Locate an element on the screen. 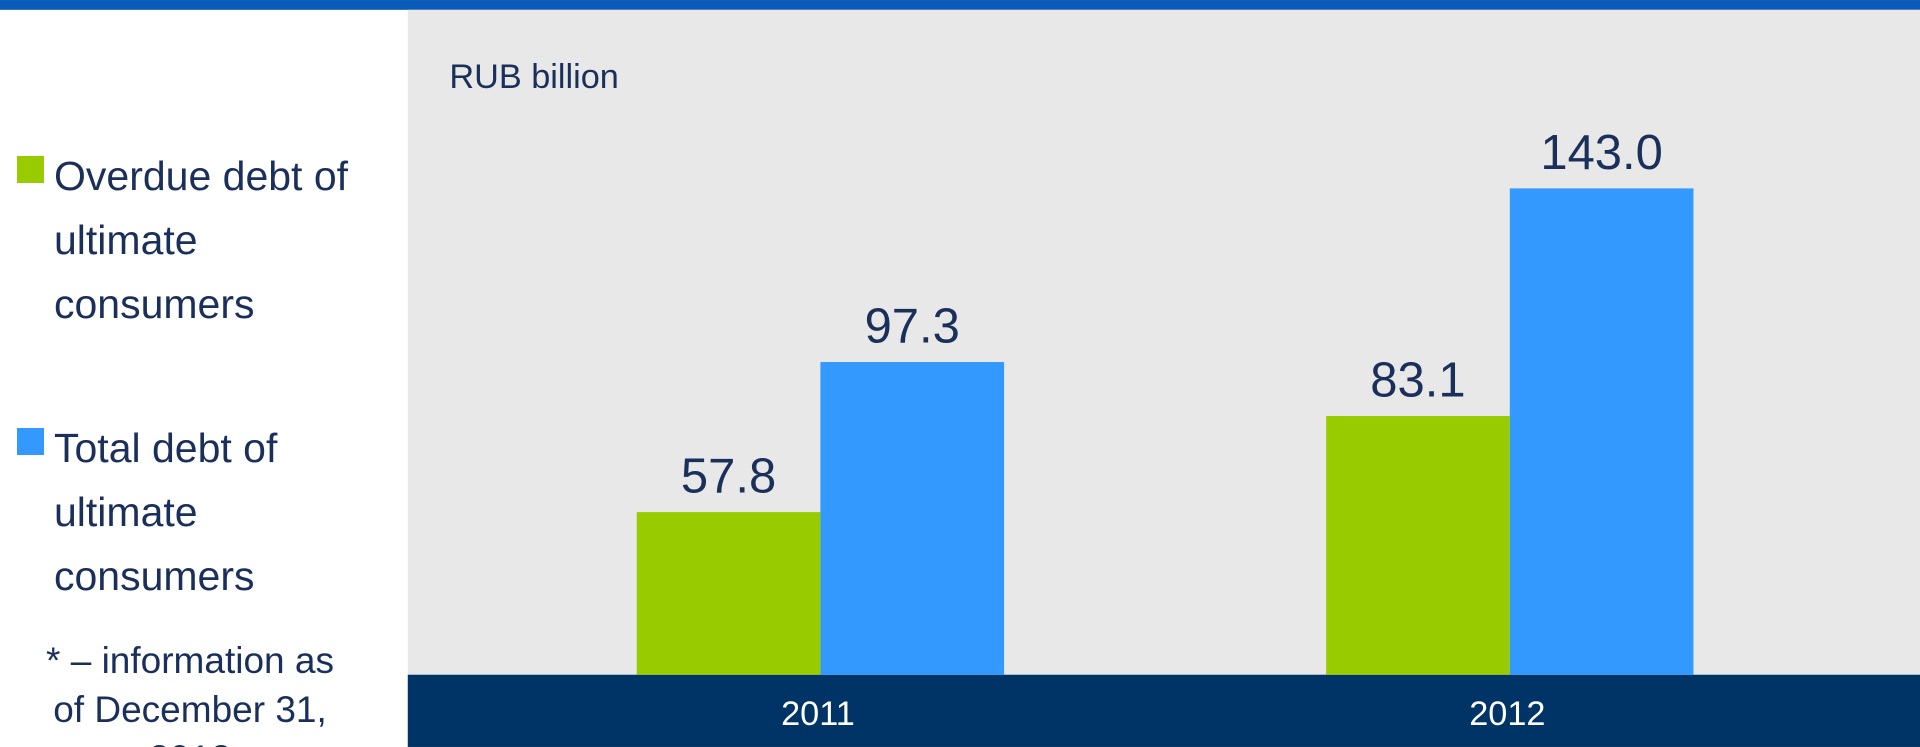  category-band is located at coordinates (1163, 710).